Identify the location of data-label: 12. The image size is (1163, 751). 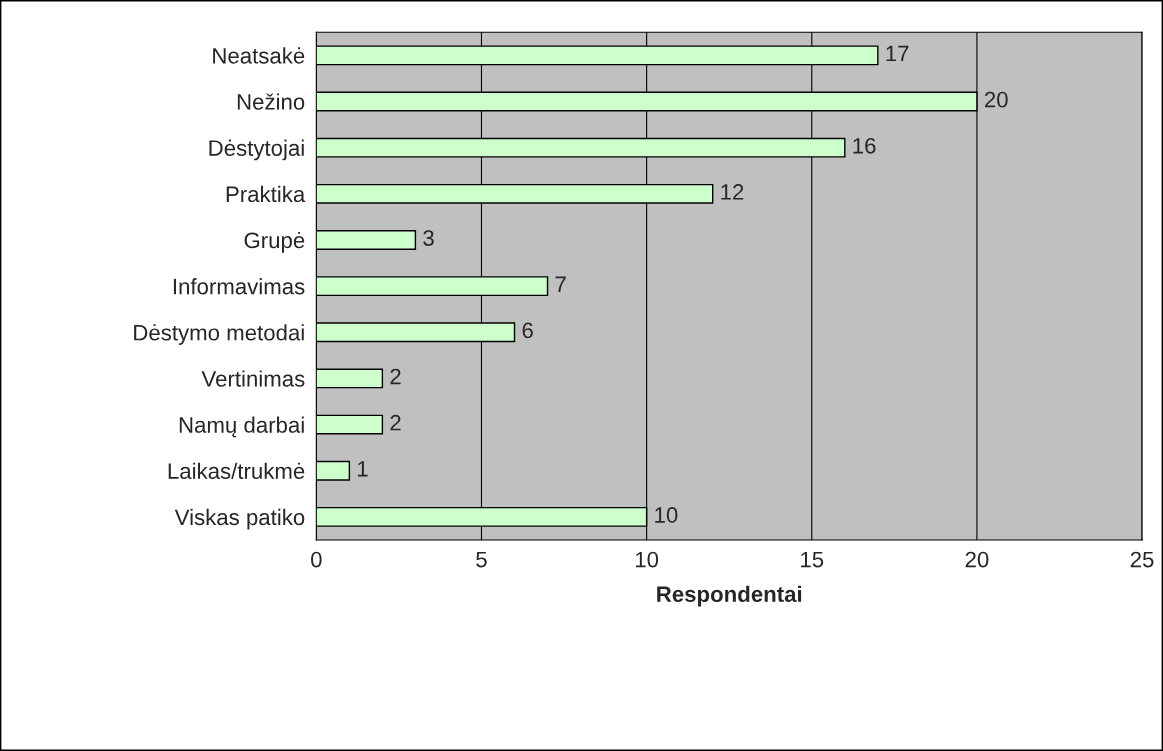
(732, 192).